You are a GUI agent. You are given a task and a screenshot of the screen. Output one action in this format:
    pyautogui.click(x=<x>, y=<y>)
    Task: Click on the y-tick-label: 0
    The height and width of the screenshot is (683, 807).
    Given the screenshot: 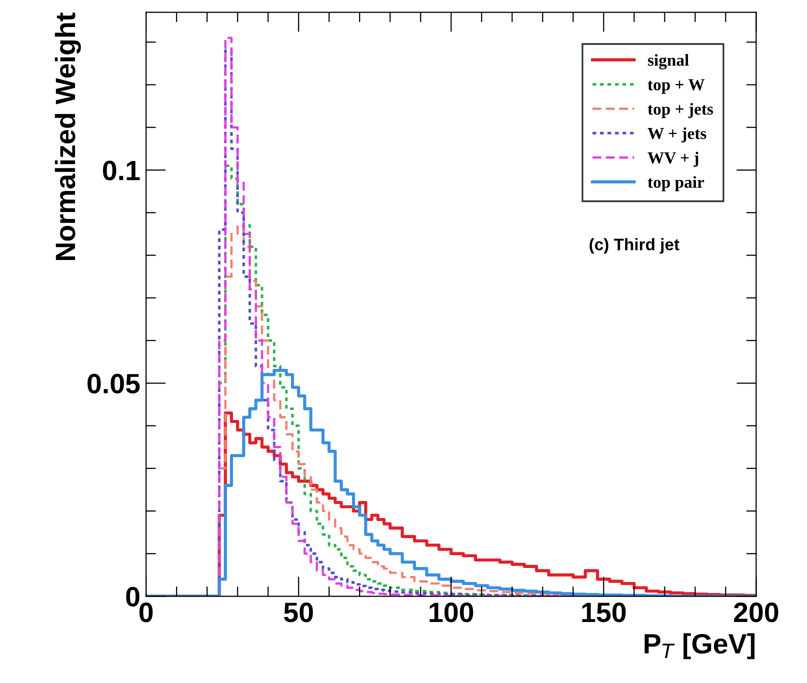 What is the action you would take?
    pyautogui.click(x=133, y=596)
    